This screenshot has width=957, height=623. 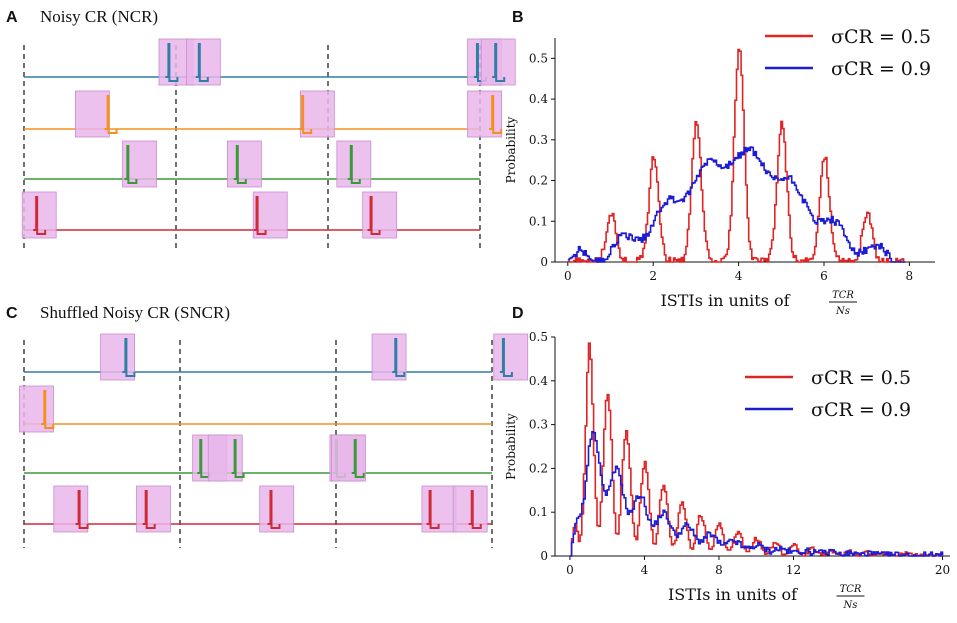 I want to click on x-tick-label: 20, so click(x=942, y=570).